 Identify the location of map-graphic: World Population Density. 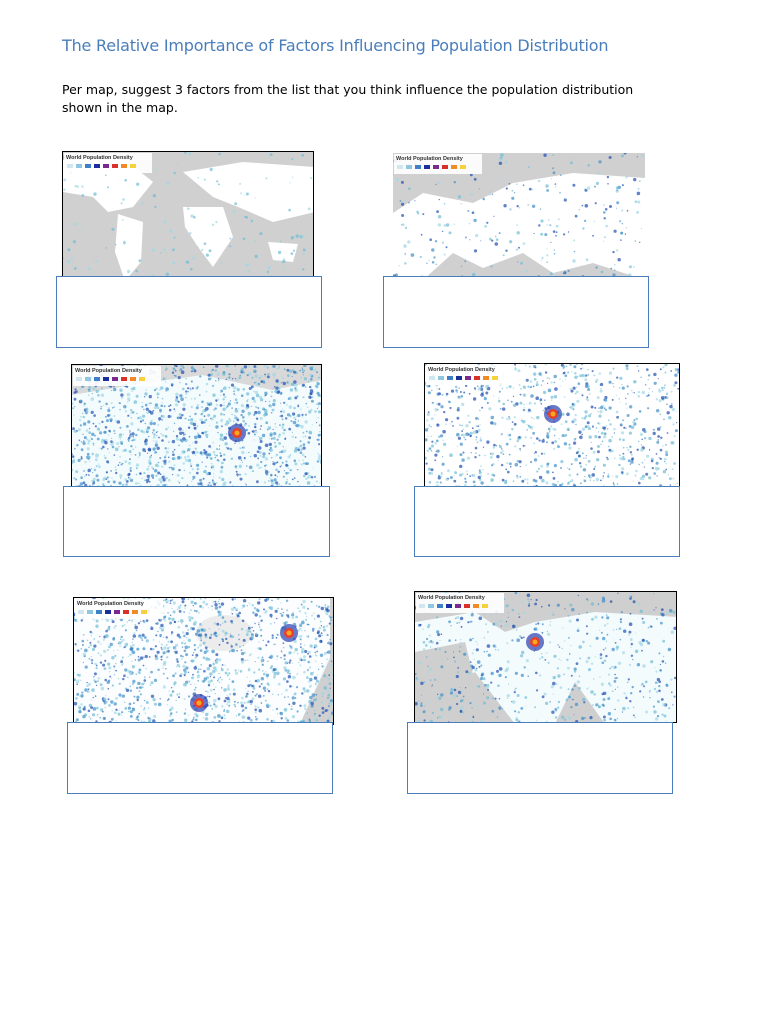
(196, 427).